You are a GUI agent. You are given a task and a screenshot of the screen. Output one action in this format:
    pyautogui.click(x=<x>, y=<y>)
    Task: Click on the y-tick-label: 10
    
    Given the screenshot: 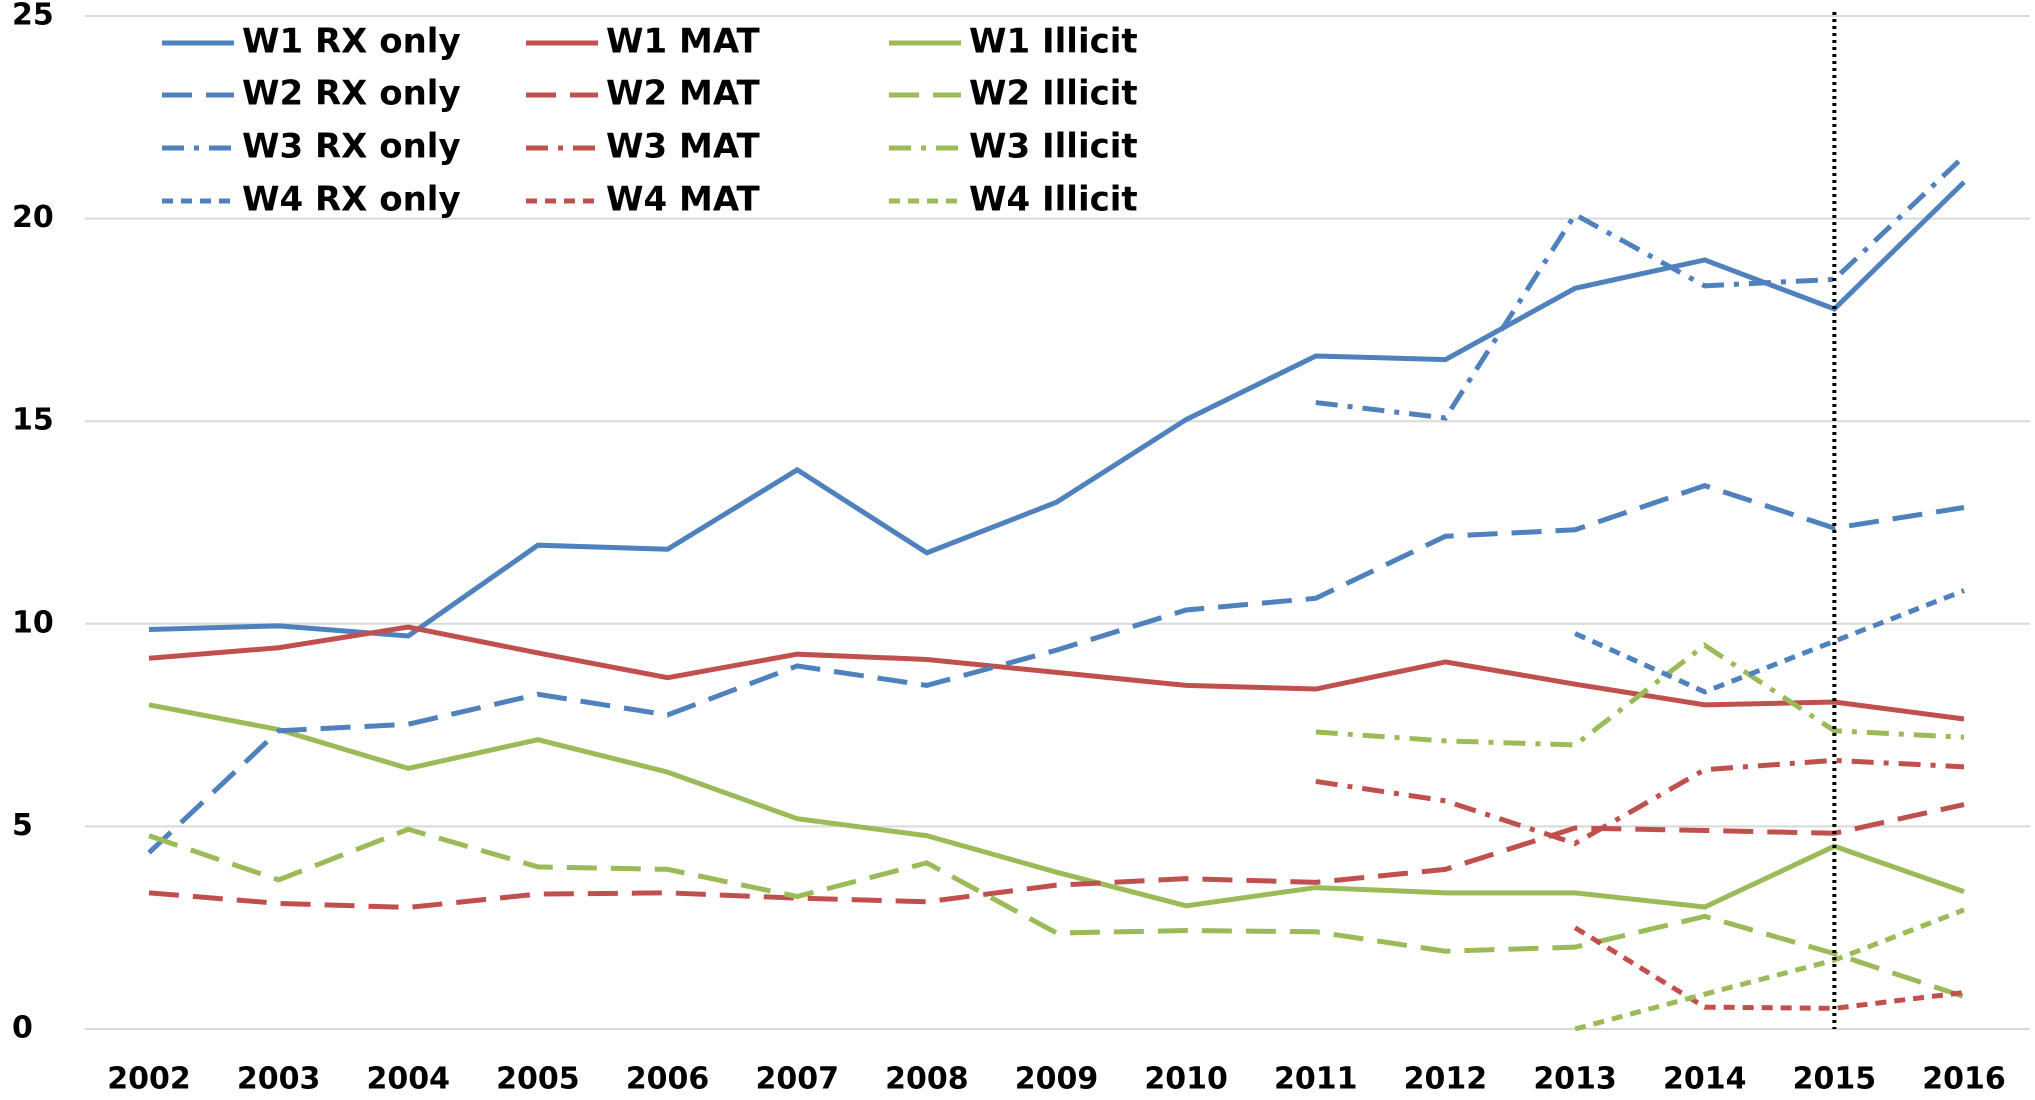 What is the action you would take?
    pyautogui.click(x=33, y=622)
    